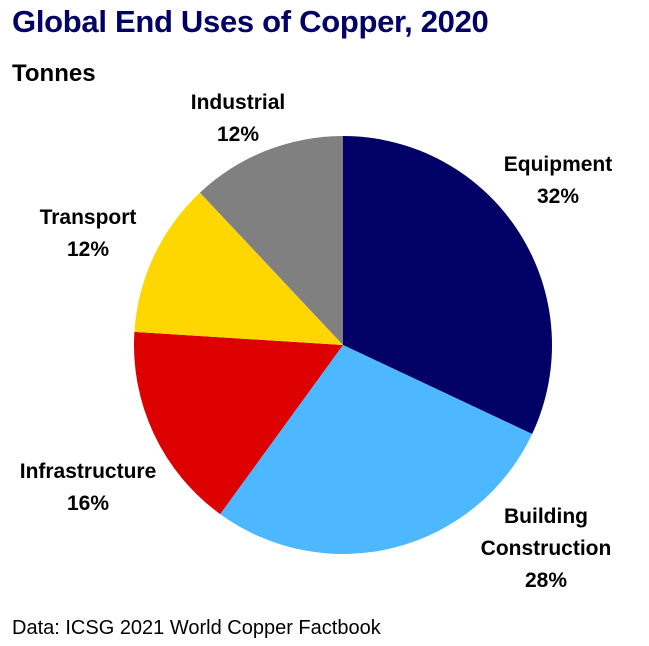 The image size is (649, 646). I want to click on pie-slice-infrastructure, so click(238, 423).